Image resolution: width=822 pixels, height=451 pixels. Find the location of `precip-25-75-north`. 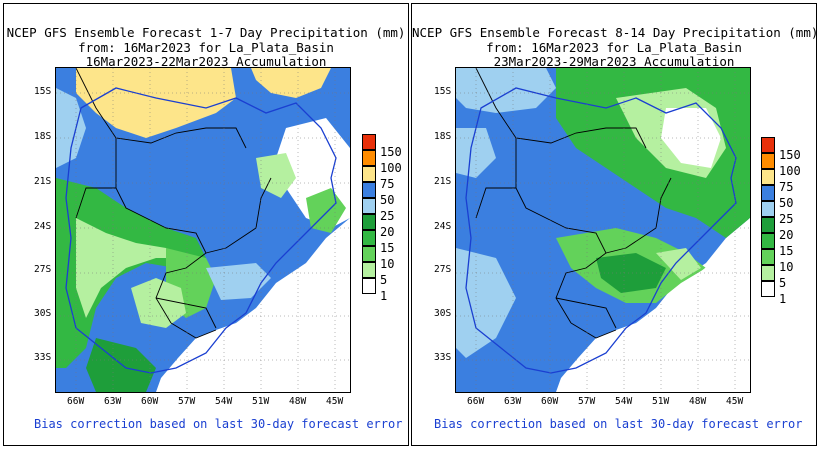

precip-25-75-north is located at coordinates (156, 103).